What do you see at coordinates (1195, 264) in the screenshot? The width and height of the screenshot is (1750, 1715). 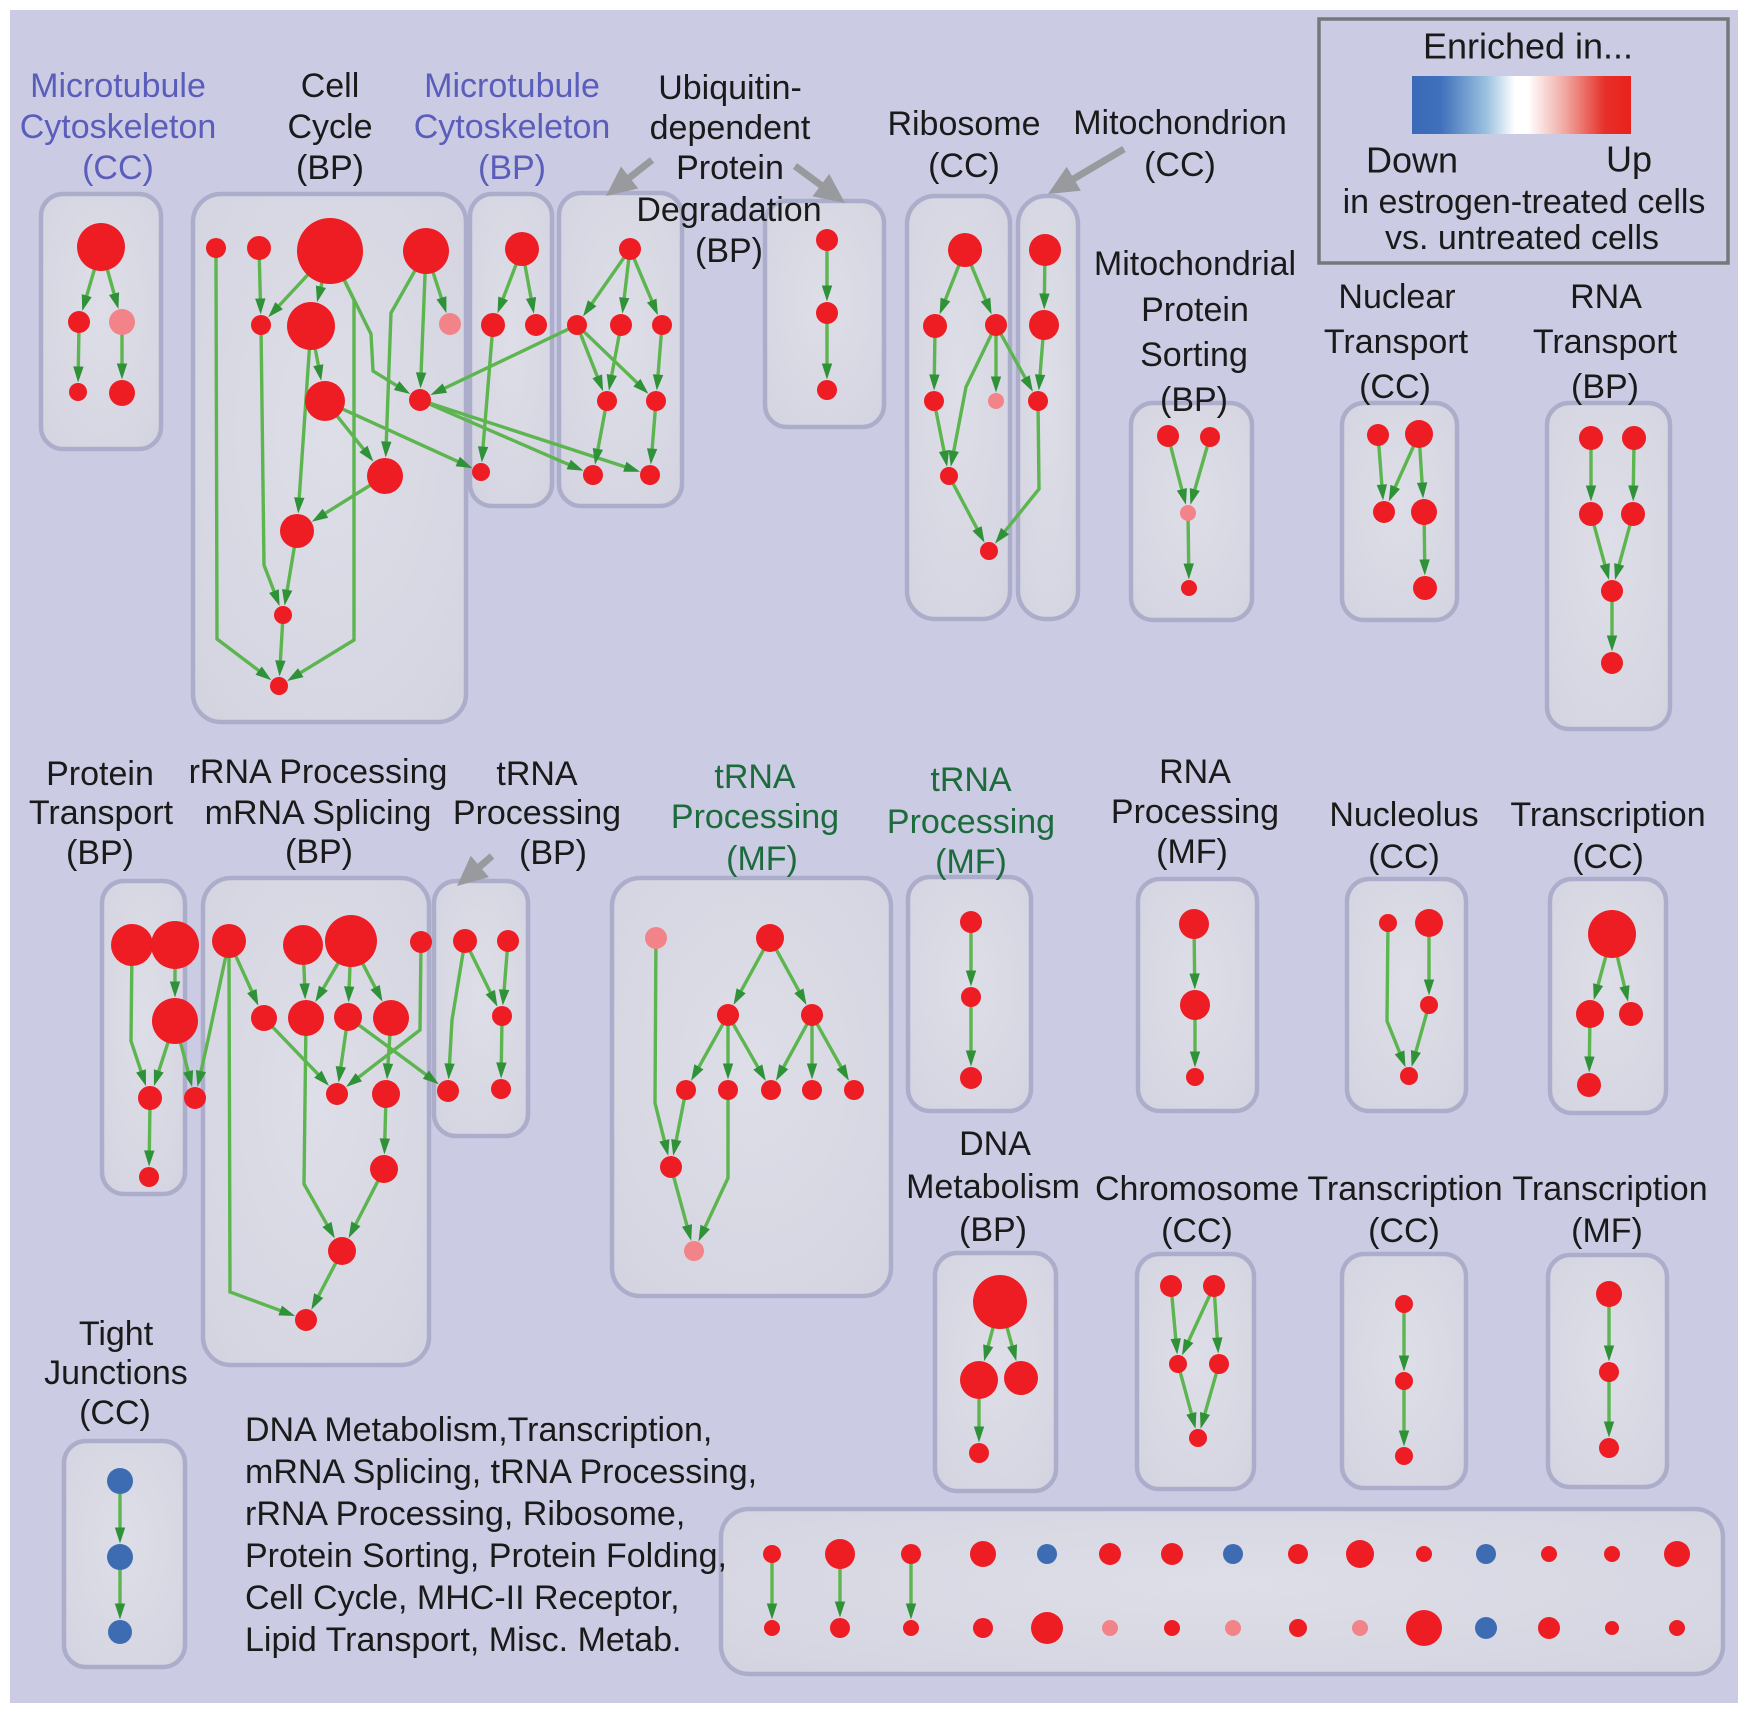 I see `svg-text: Mitochondrial` at bounding box center [1195, 264].